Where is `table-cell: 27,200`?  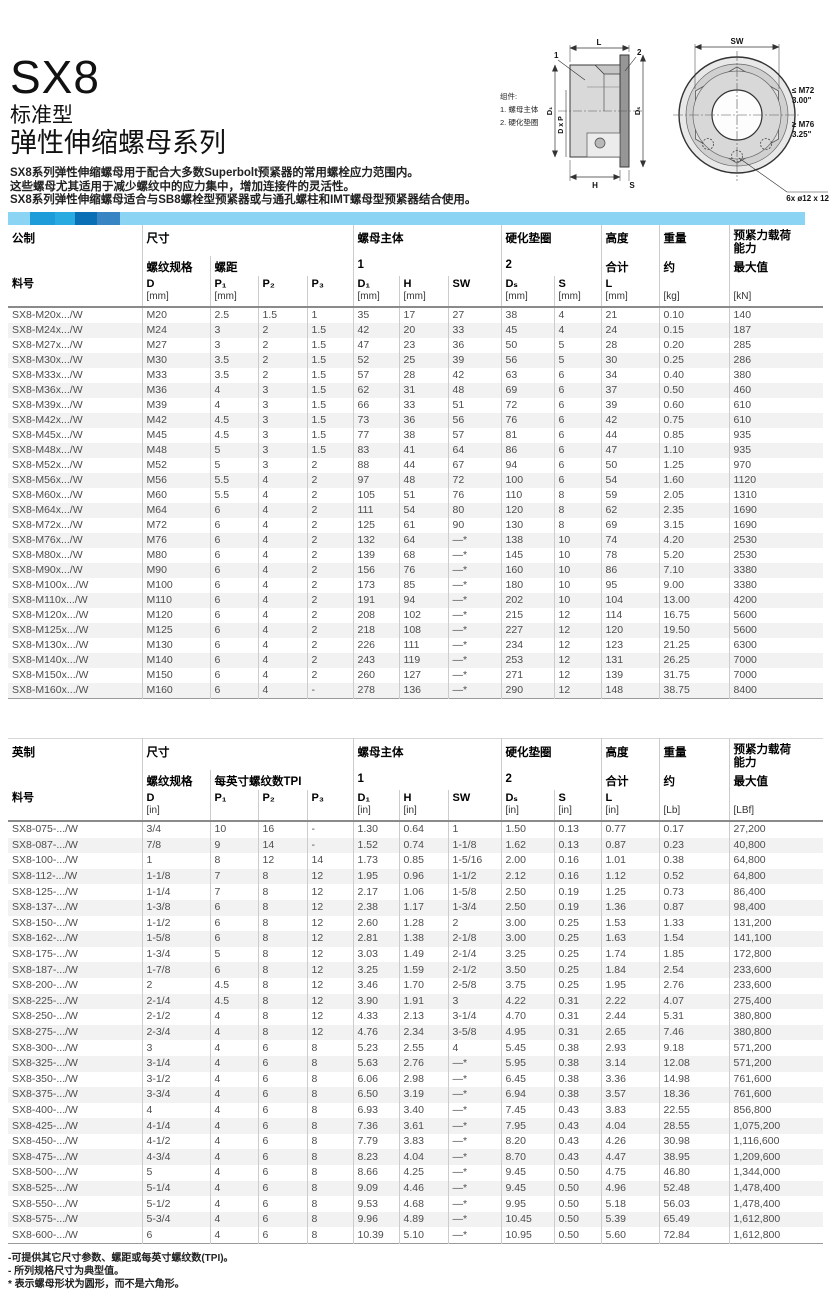
table-cell: 27,200 is located at coordinates (776, 829).